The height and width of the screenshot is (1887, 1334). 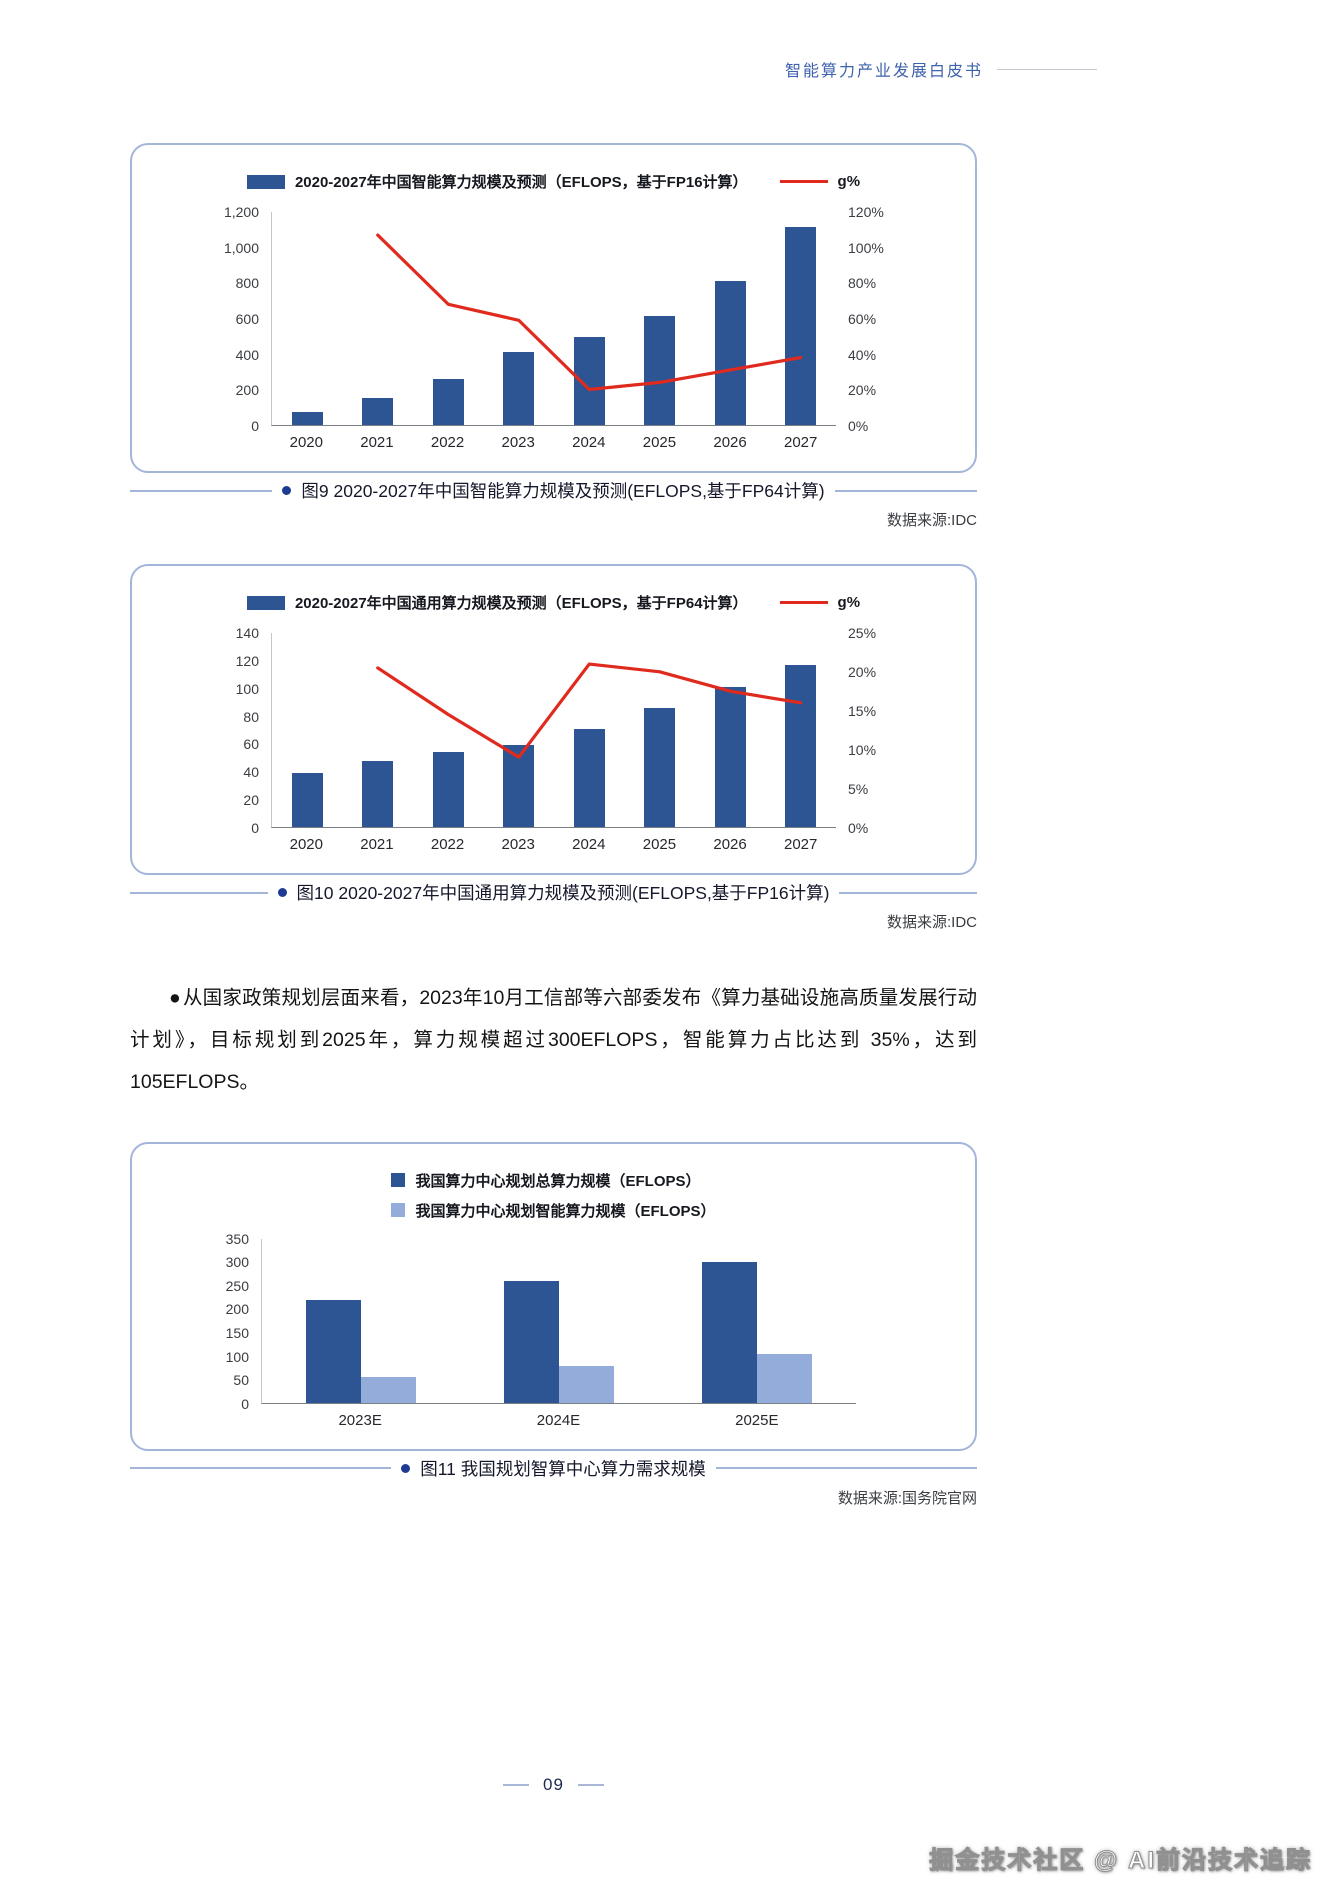 I want to click on bar-group-2020, so click(x=307, y=730).